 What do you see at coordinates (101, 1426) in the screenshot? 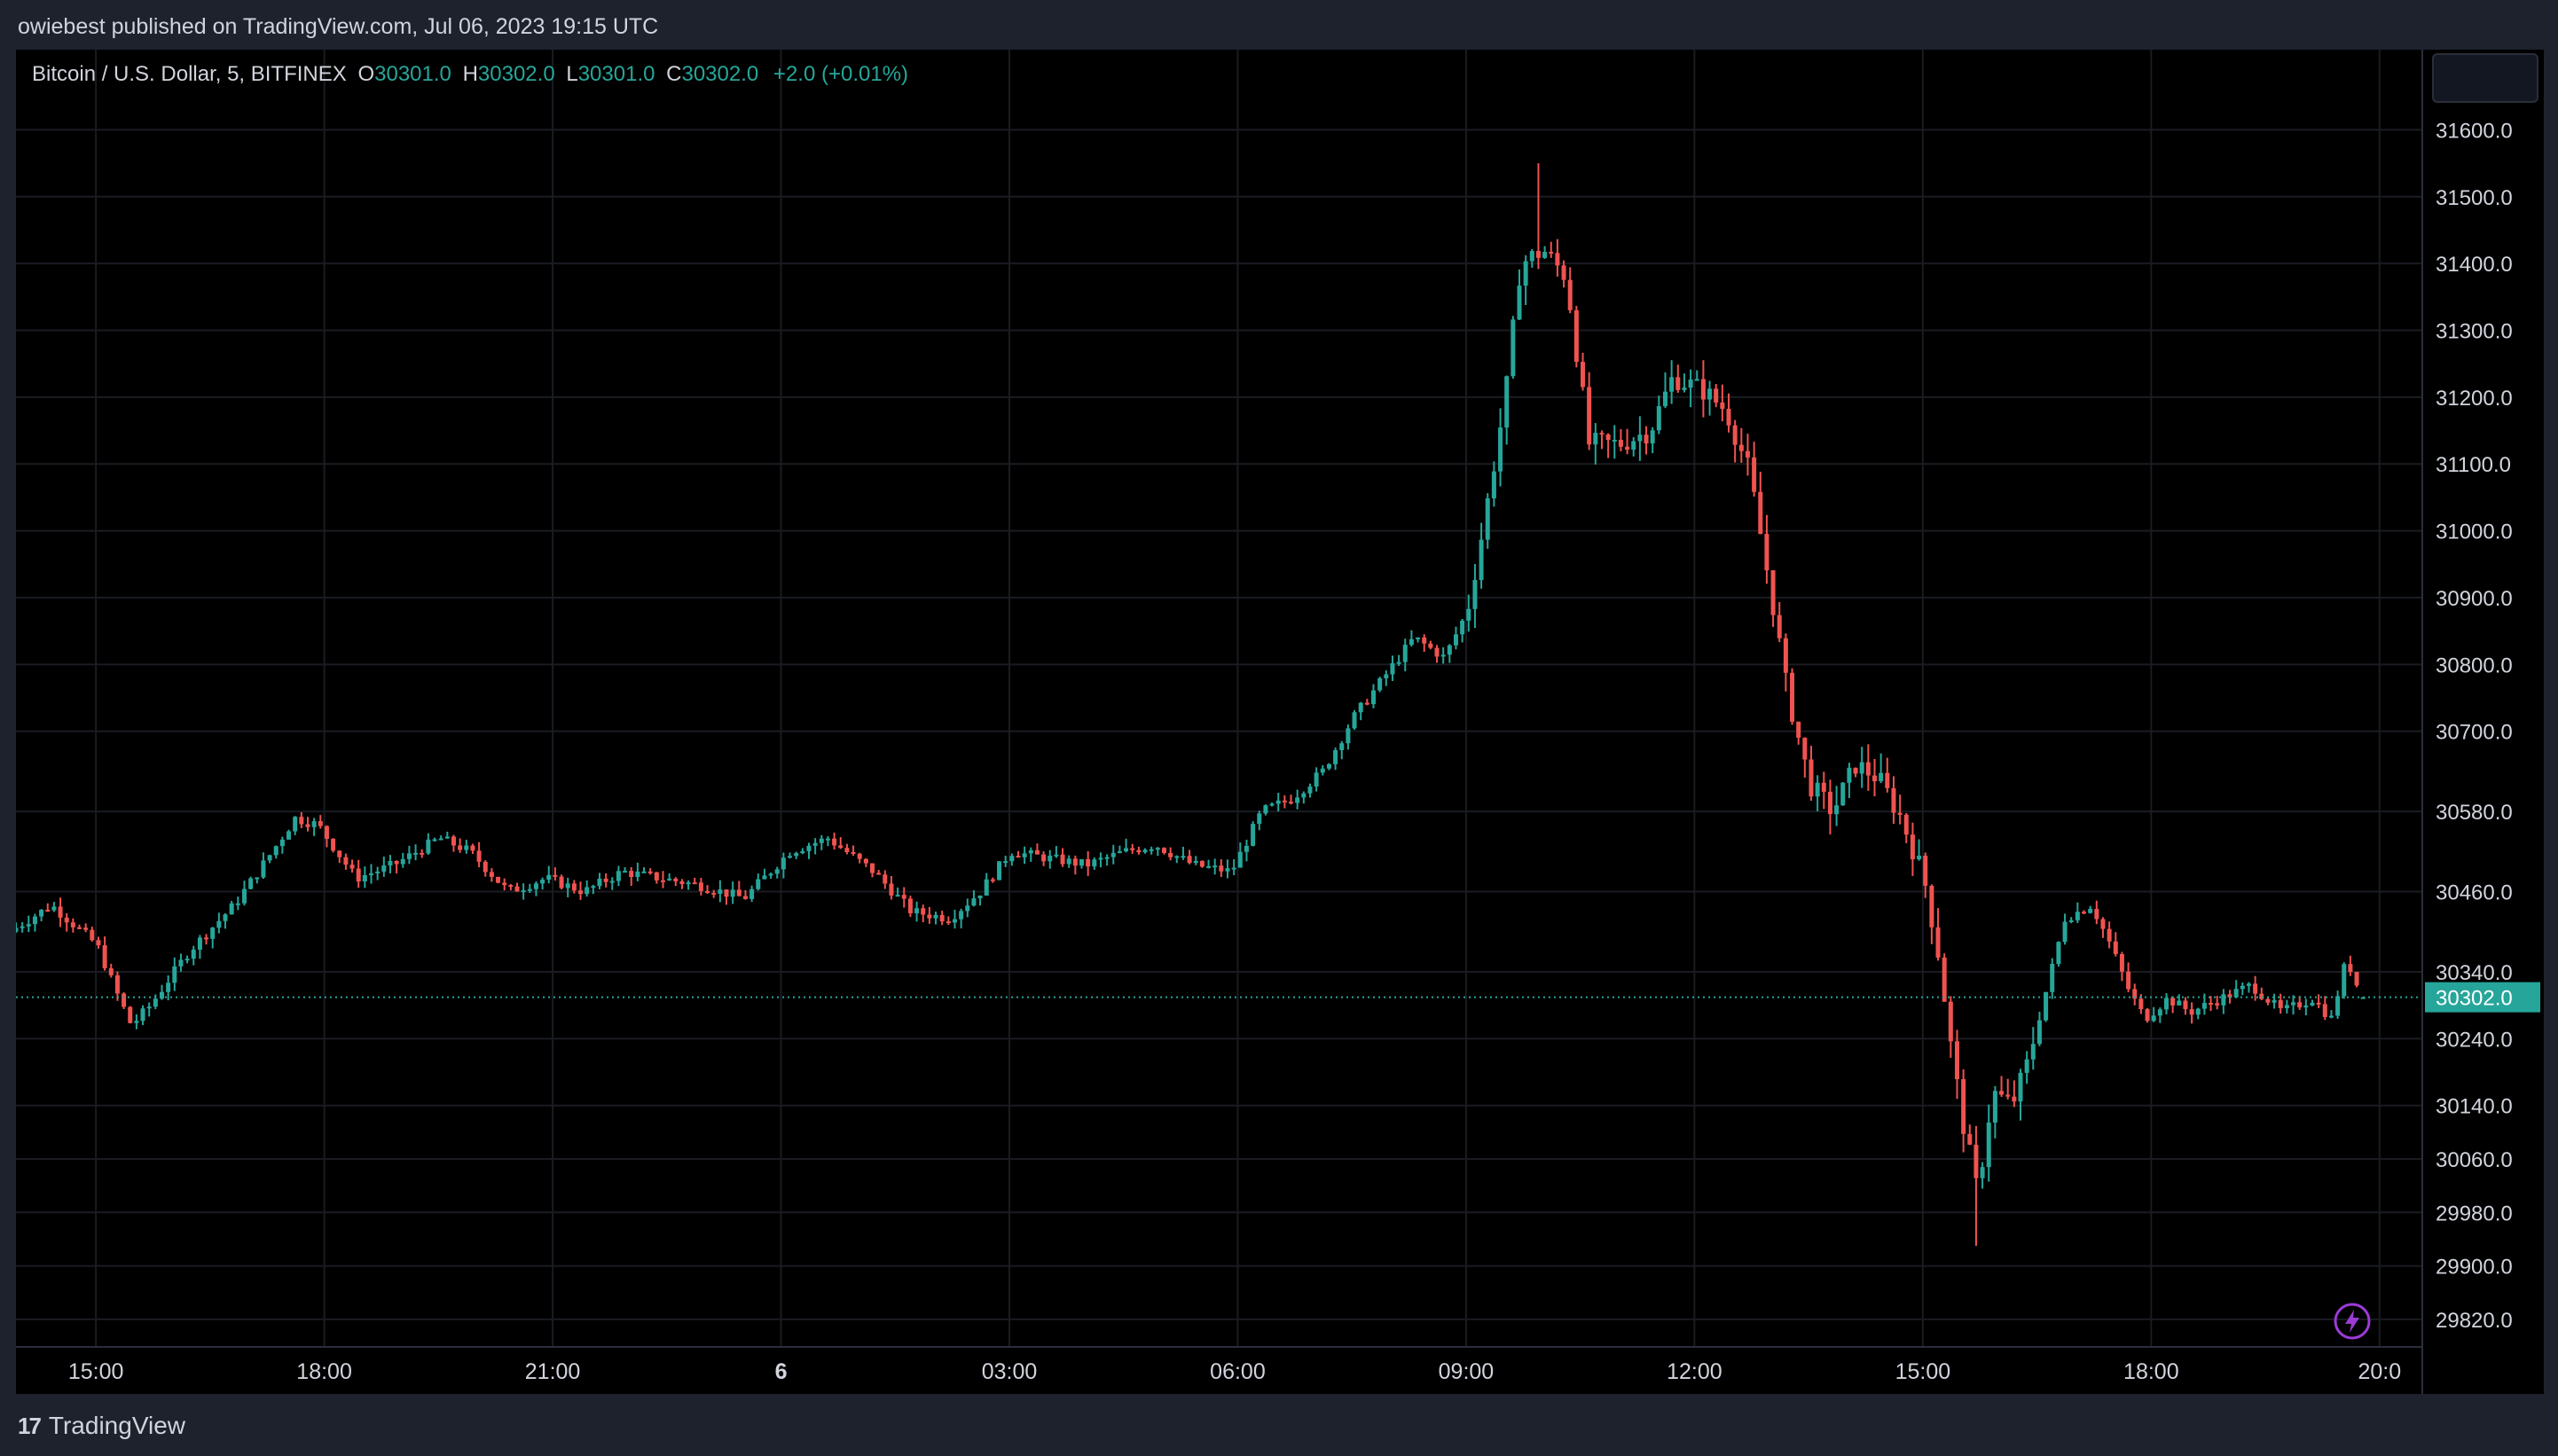
I see `tradingview-logo: 17 TradingView` at bounding box center [101, 1426].